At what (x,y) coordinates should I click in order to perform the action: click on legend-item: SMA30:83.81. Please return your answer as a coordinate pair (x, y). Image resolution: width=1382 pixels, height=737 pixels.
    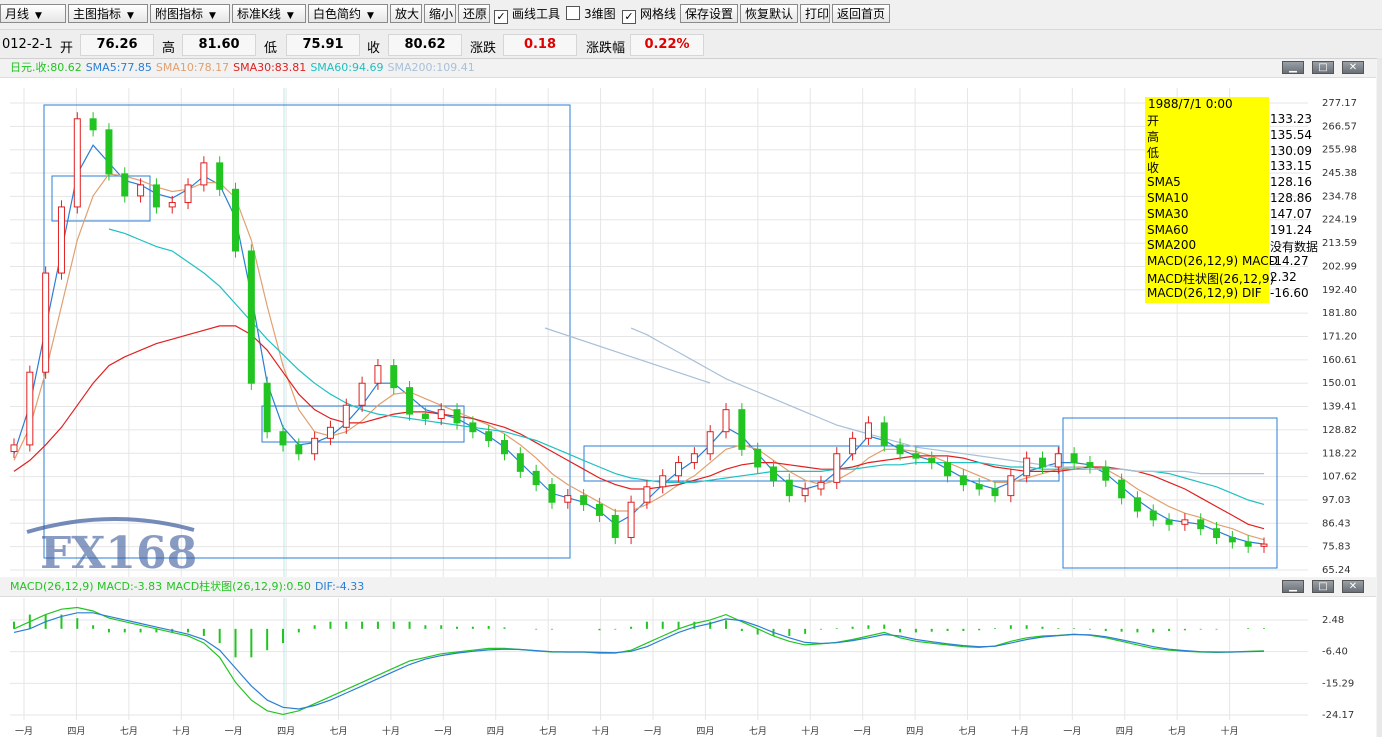
    Looking at the image, I should click on (270, 67).